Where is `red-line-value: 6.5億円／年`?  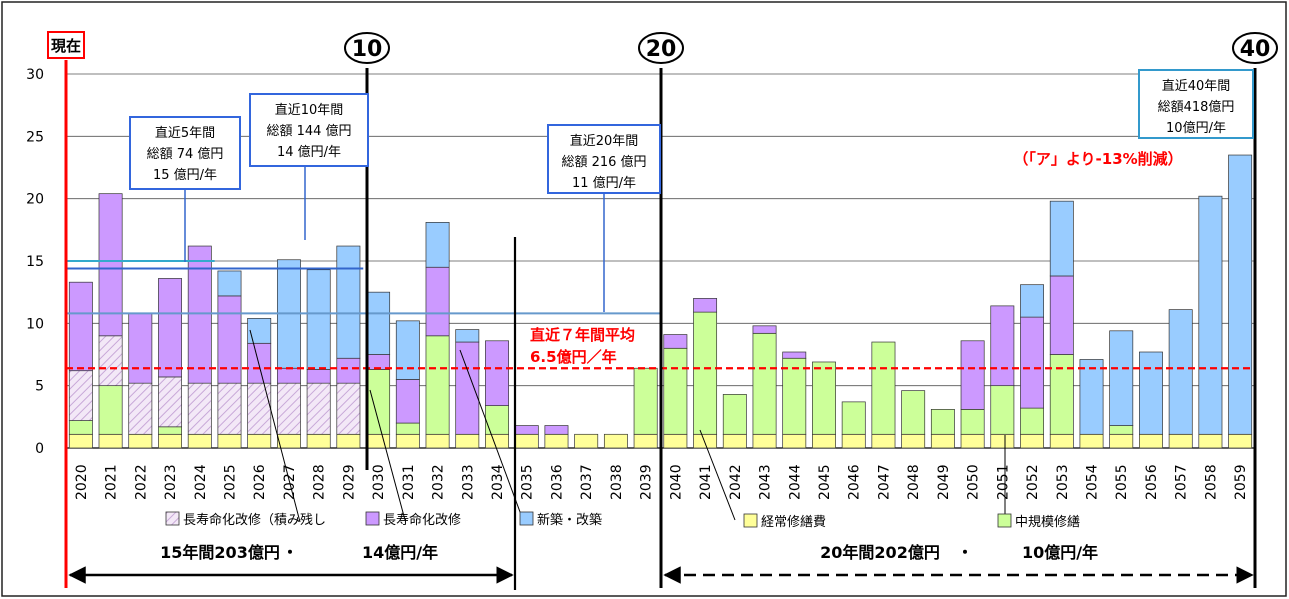 red-line-value: 6.5億円／年 is located at coordinates (573, 357).